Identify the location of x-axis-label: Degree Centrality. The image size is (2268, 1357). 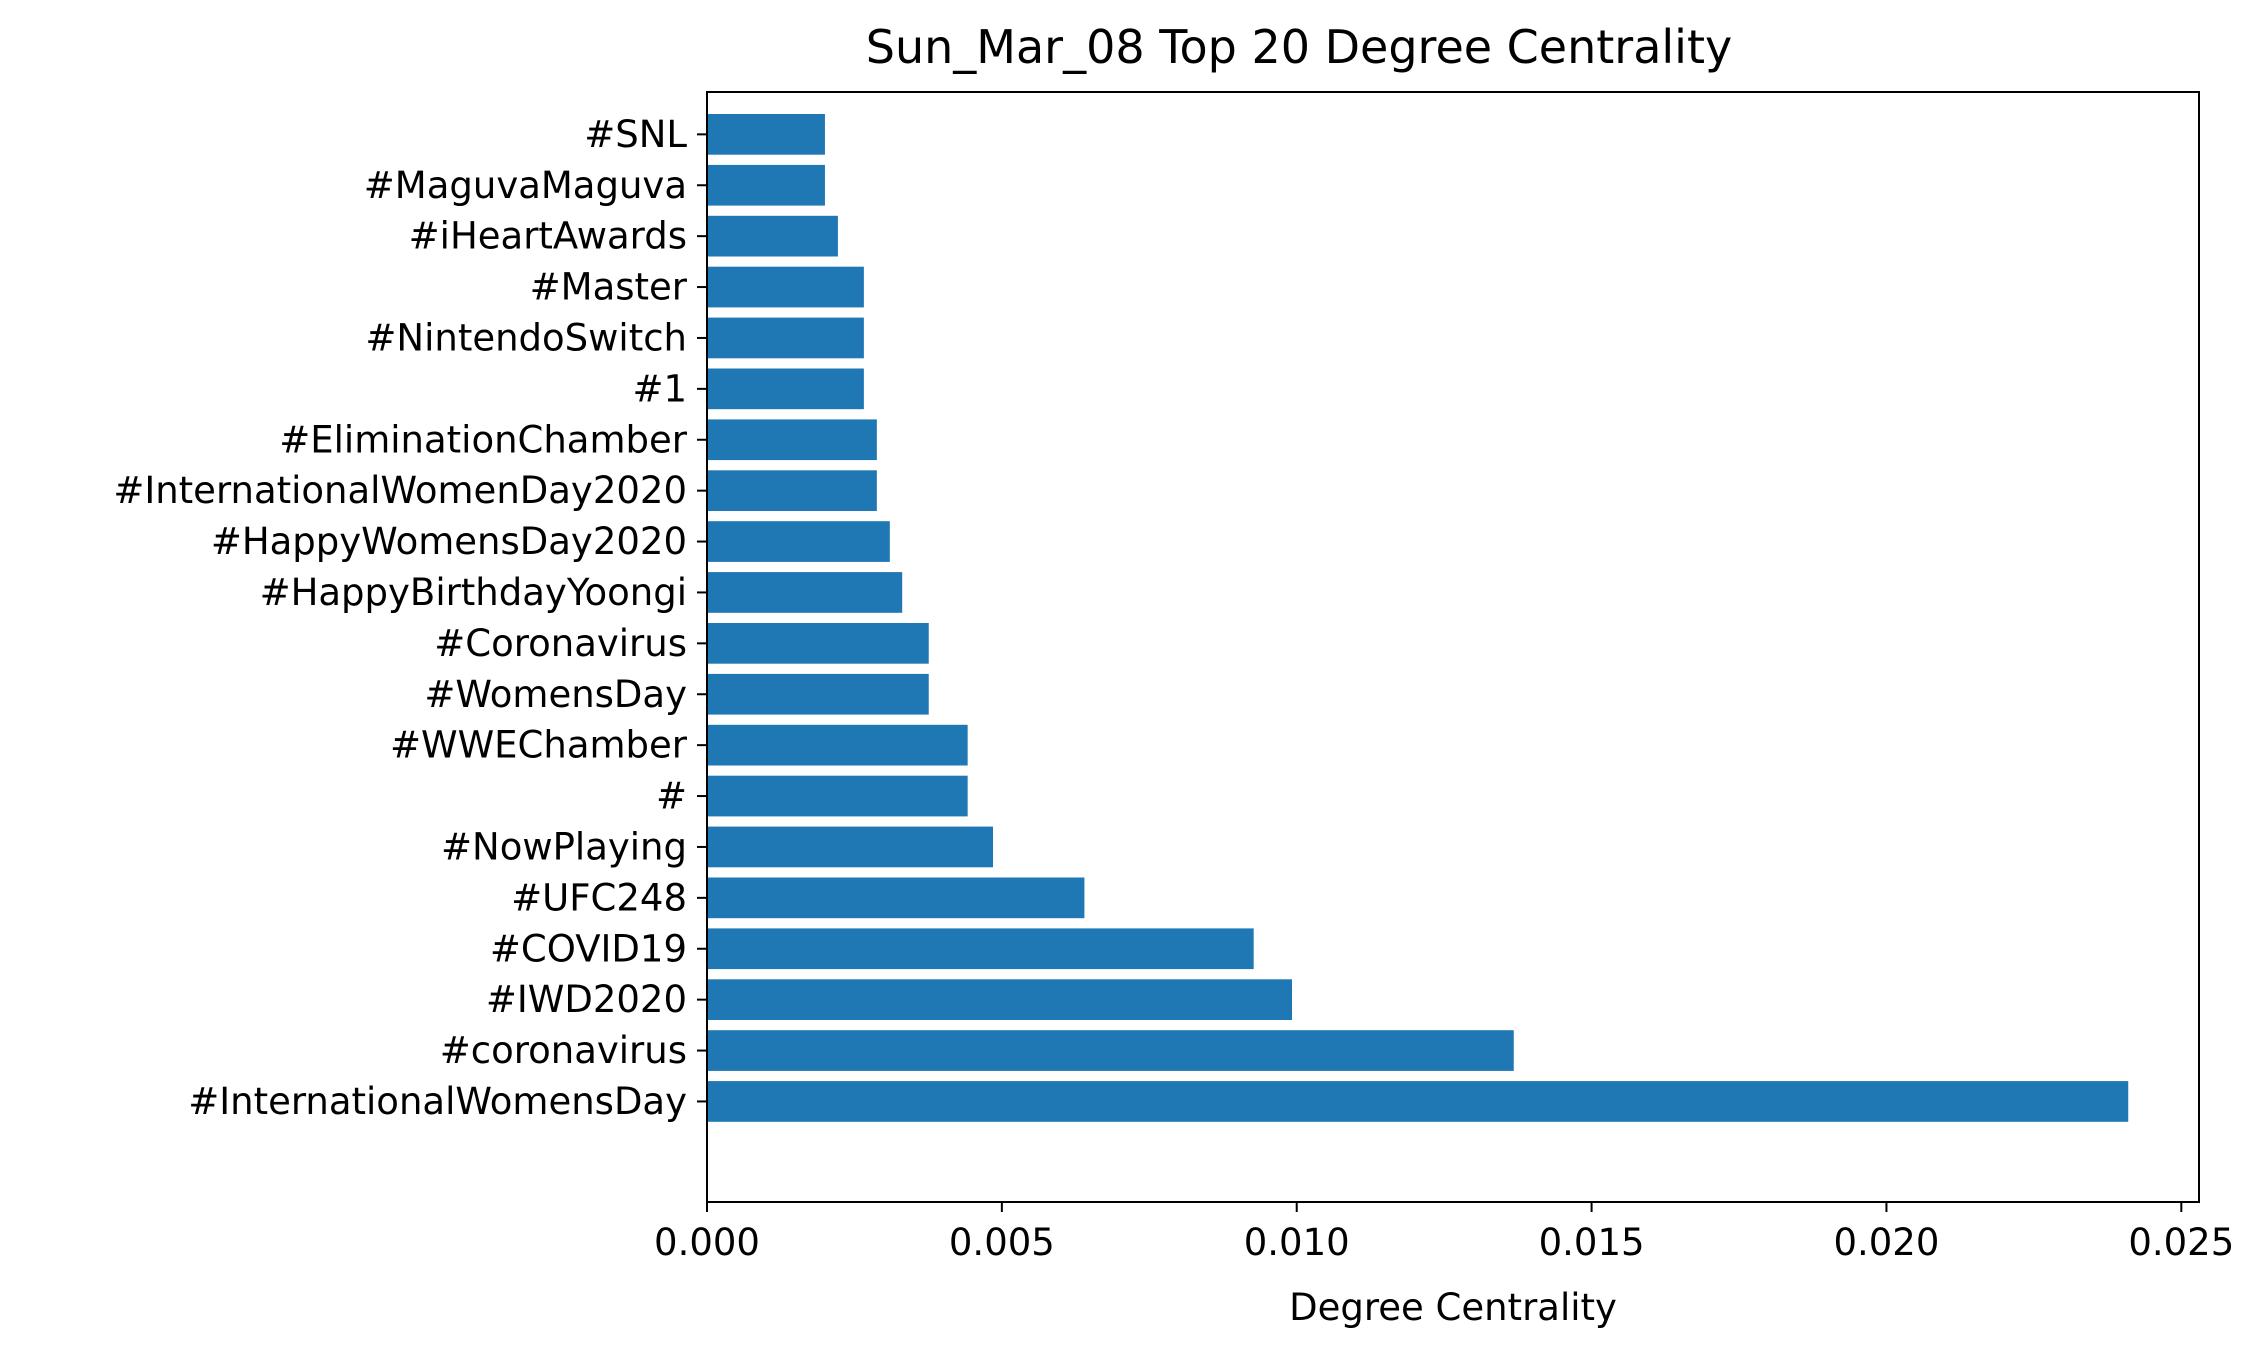
(1453, 1307).